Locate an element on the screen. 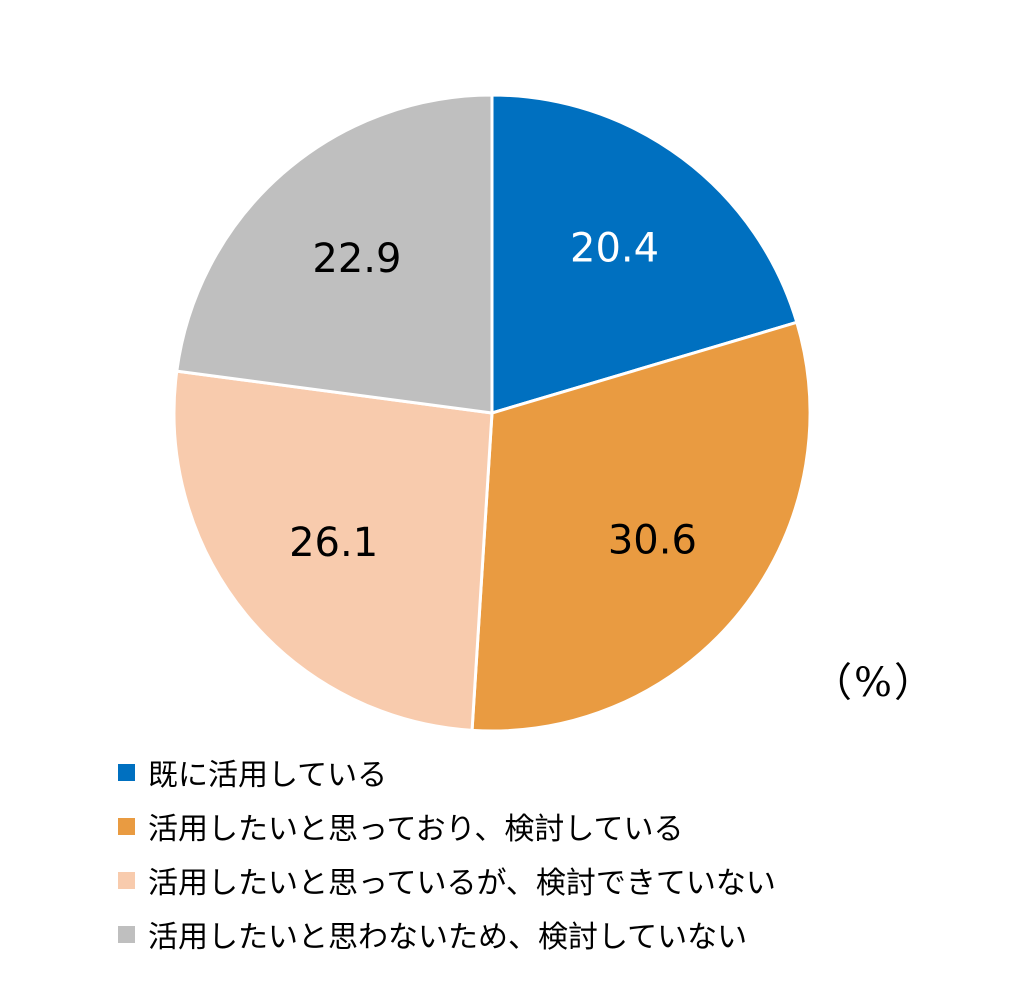 This screenshot has height=984, width=1025. data-label: 26.1 is located at coordinates (333, 543).